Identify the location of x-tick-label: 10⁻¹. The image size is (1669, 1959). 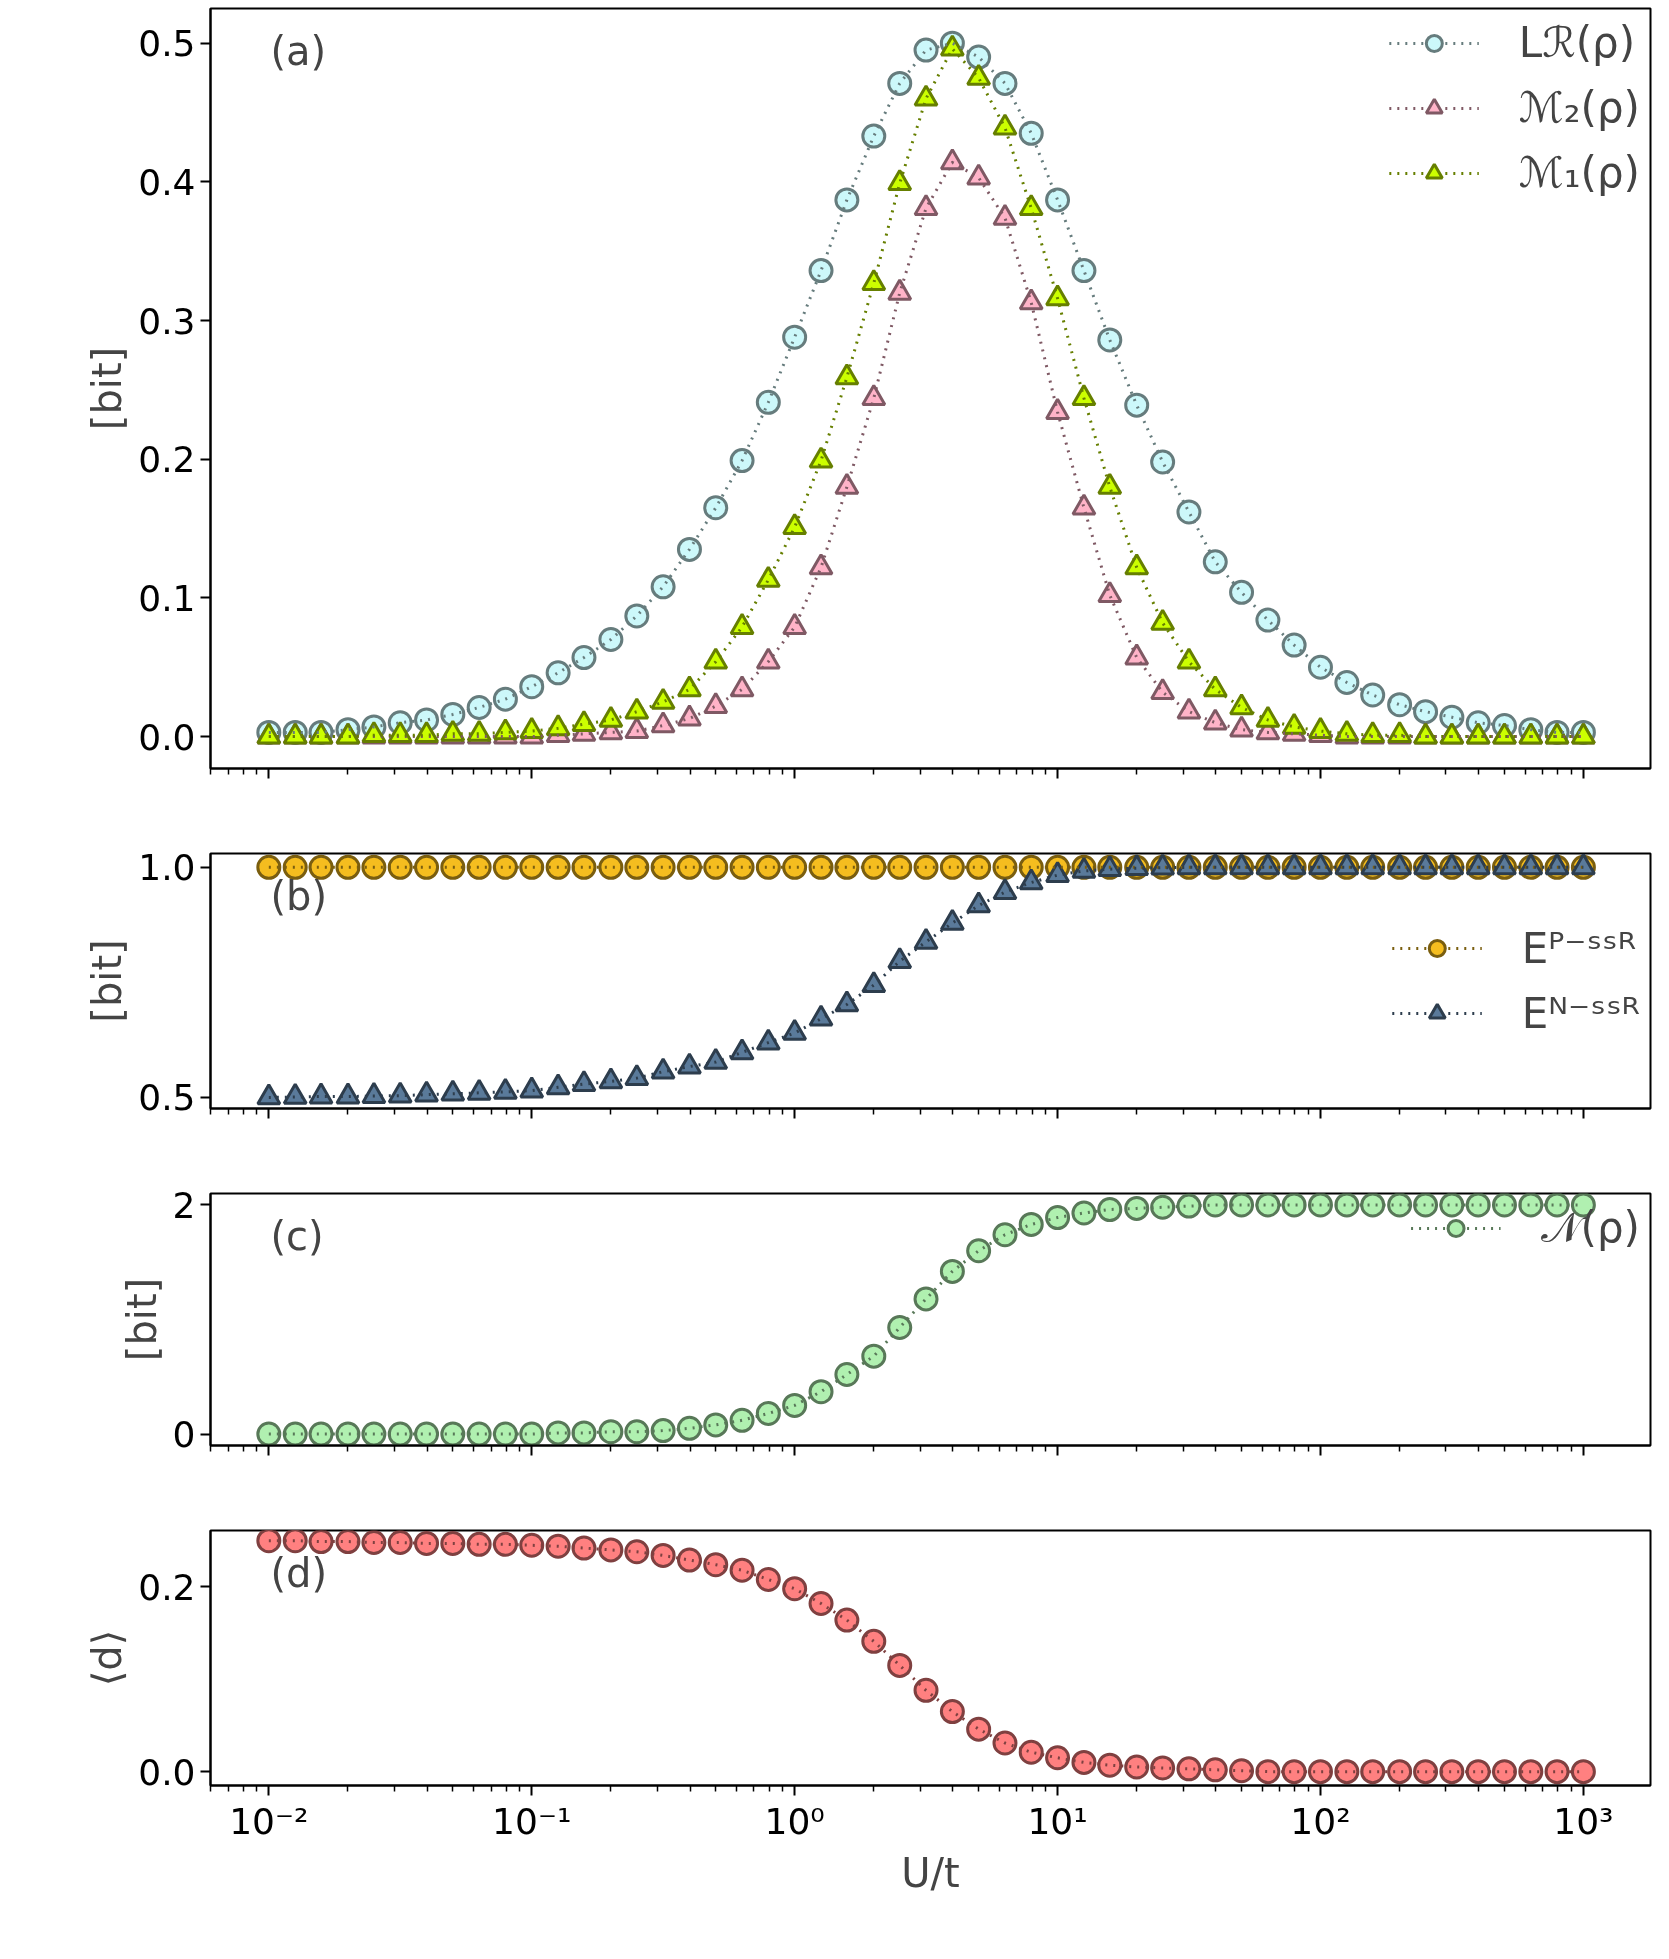
(532, 1821).